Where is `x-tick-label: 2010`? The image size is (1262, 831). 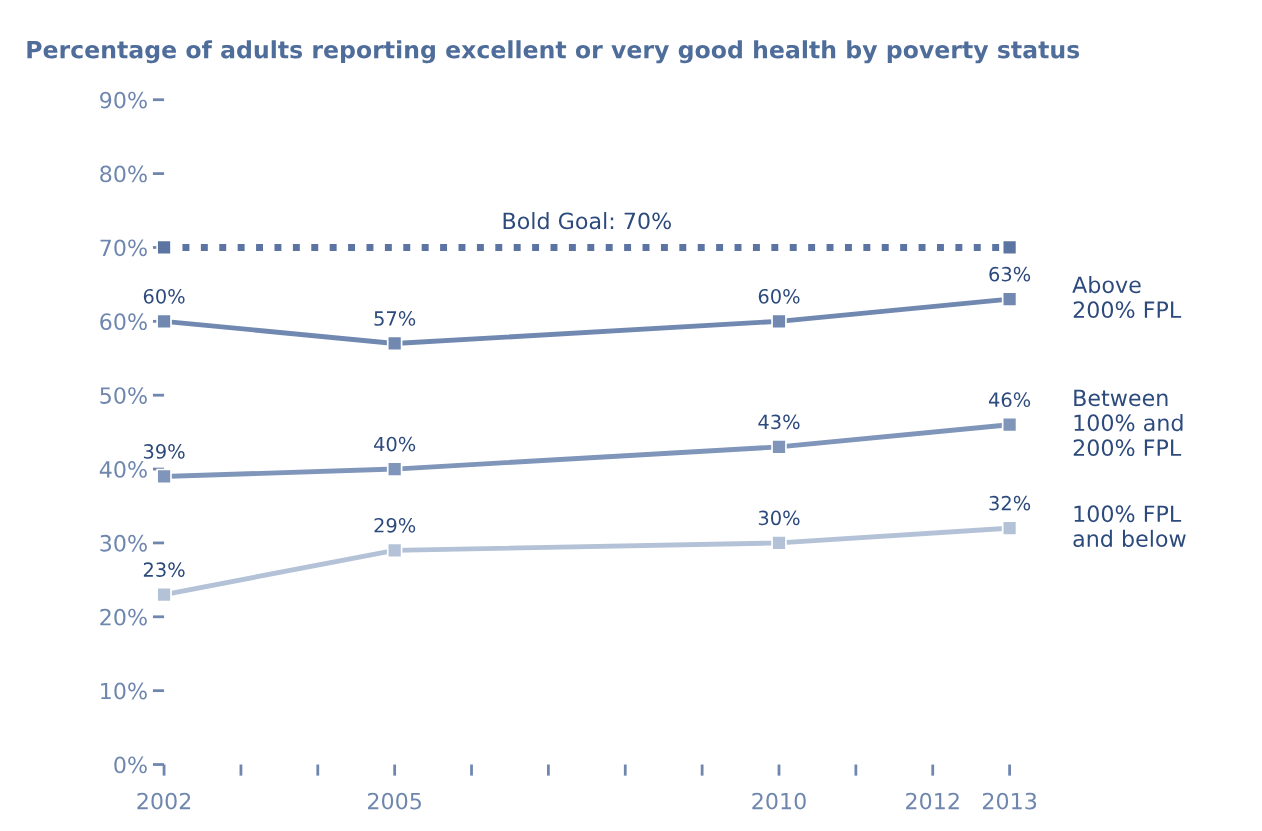
x-tick-label: 2010 is located at coordinates (779, 801).